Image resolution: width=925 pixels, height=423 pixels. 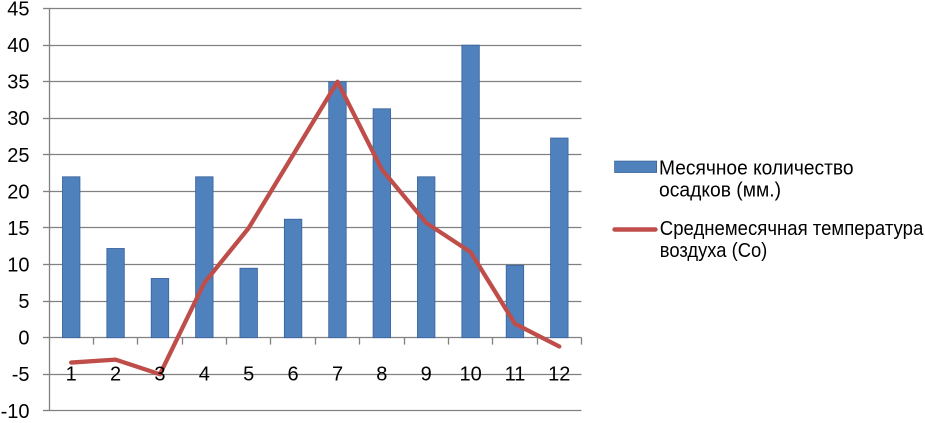 What do you see at coordinates (515, 374) in the screenshot?
I see `svg-text: 11` at bounding box center [515, 374].